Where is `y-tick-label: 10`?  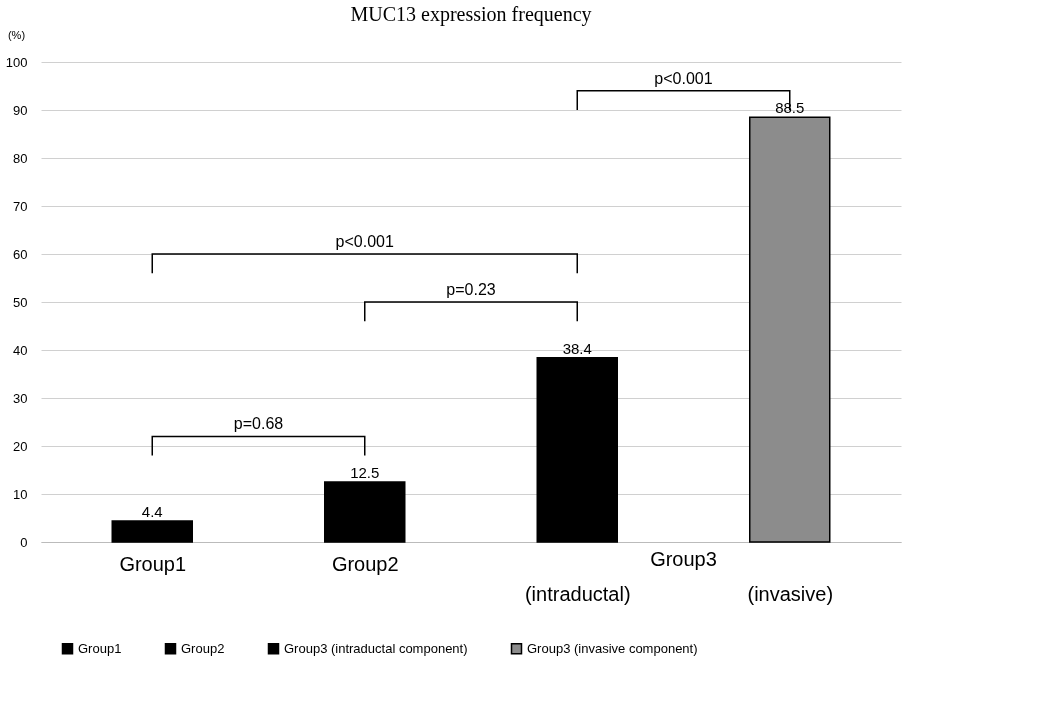
y-tick-label: 10 is located at coordinates (20, 494).